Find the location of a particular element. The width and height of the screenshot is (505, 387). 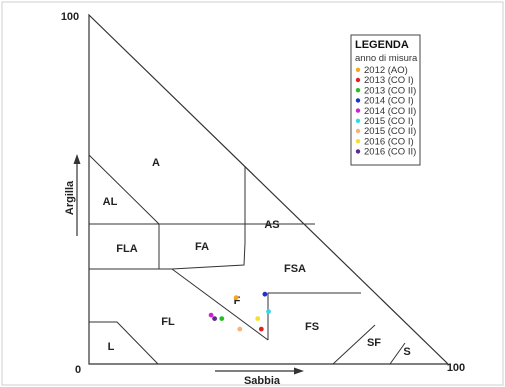

legend-entry-label-6: 2015 (CO I) is located at coordinates (389, 121).